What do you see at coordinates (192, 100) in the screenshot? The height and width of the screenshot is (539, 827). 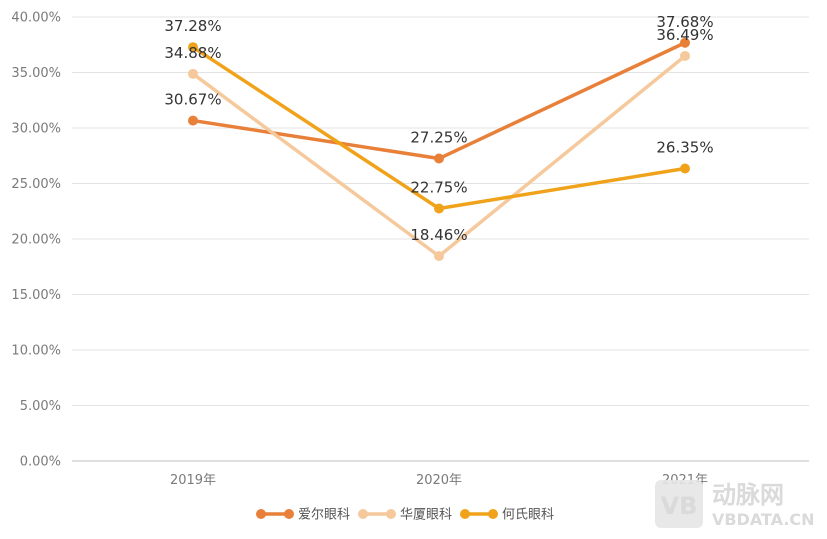 I see `data-label: 30.67%` at bounding box center [192, 100].